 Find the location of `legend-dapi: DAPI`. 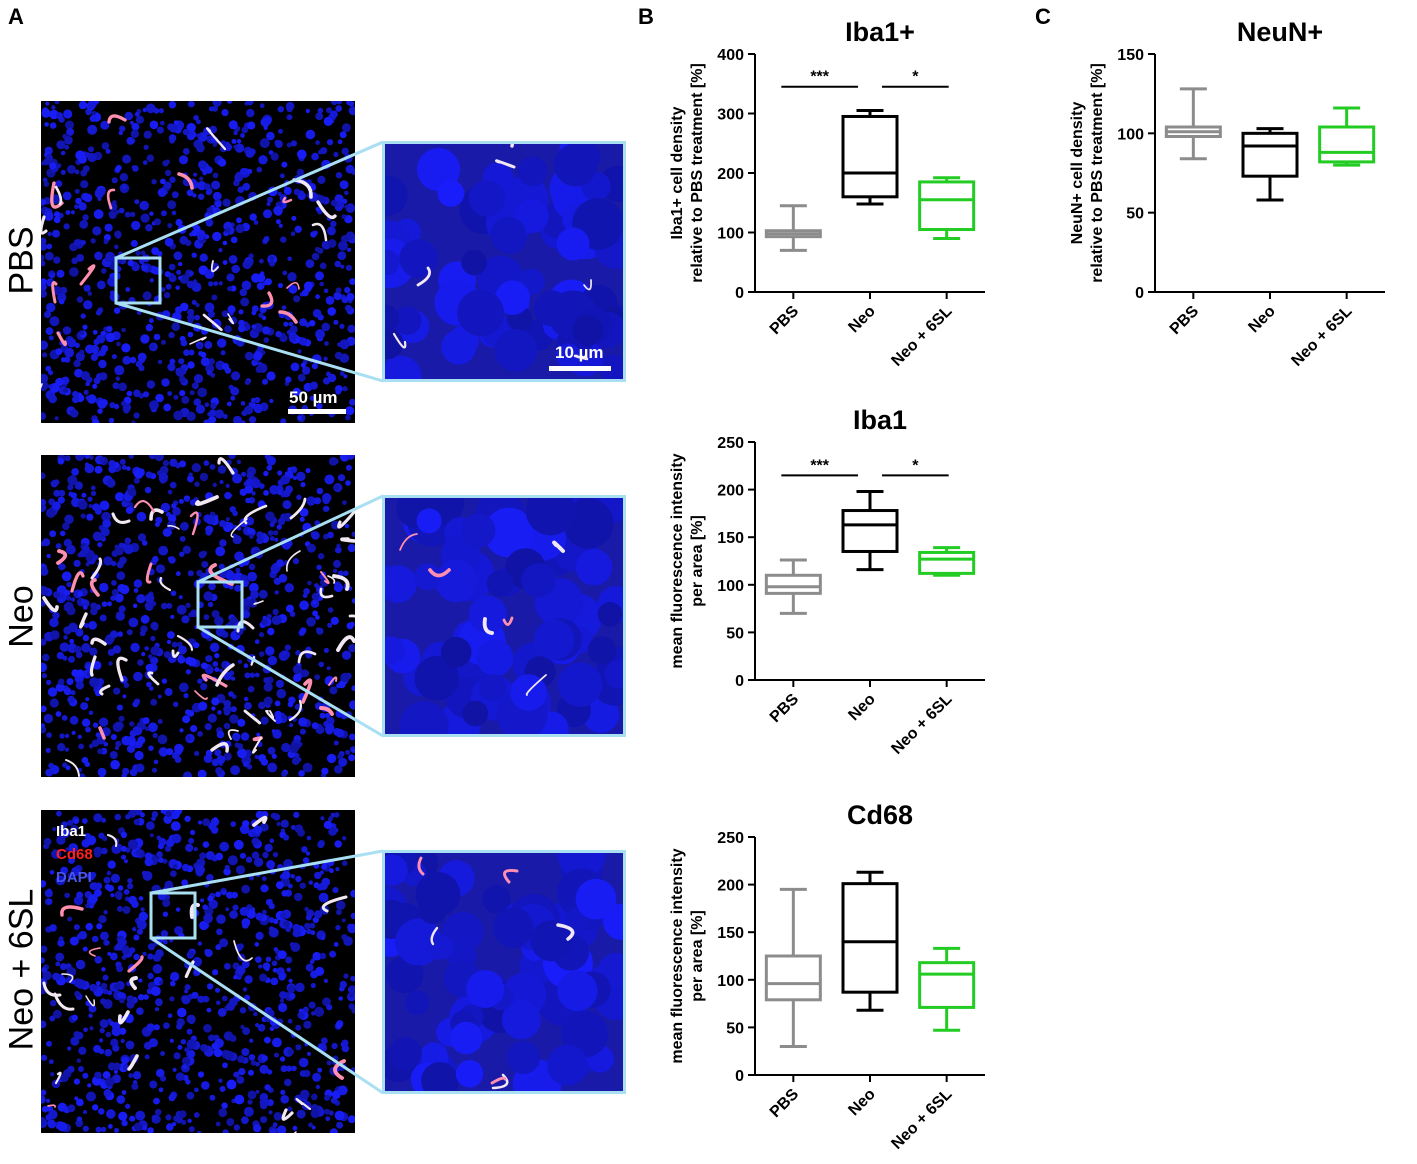

legend-dapi: DAPI is located at coordinates (74, 877).